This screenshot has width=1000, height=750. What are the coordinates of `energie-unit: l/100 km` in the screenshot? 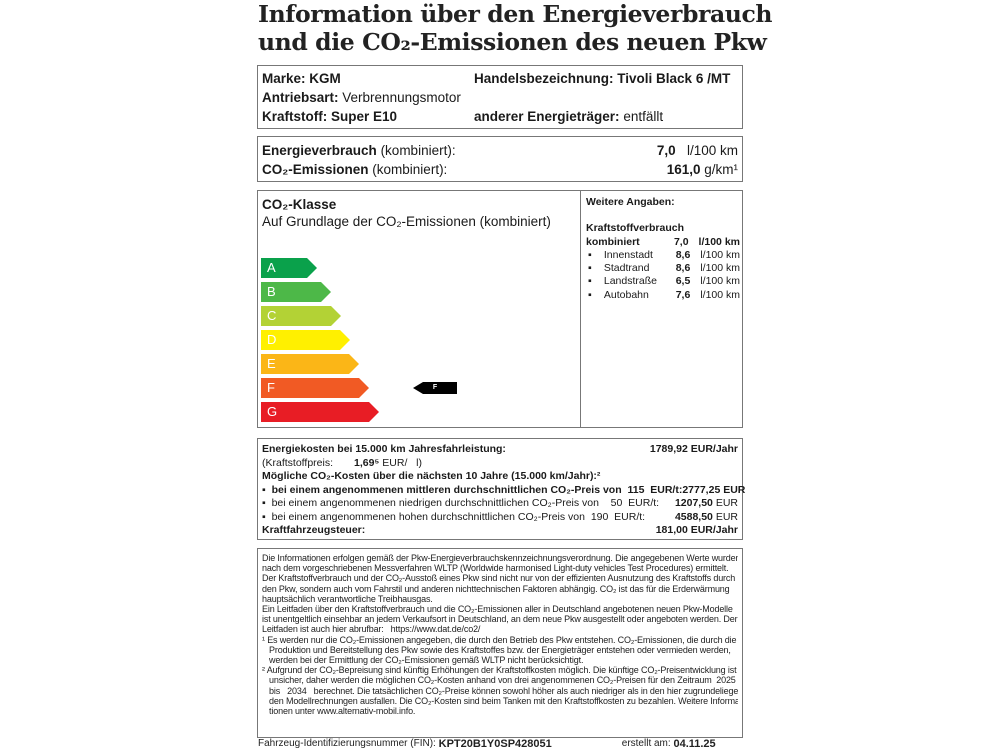 It's located at (712, 150).